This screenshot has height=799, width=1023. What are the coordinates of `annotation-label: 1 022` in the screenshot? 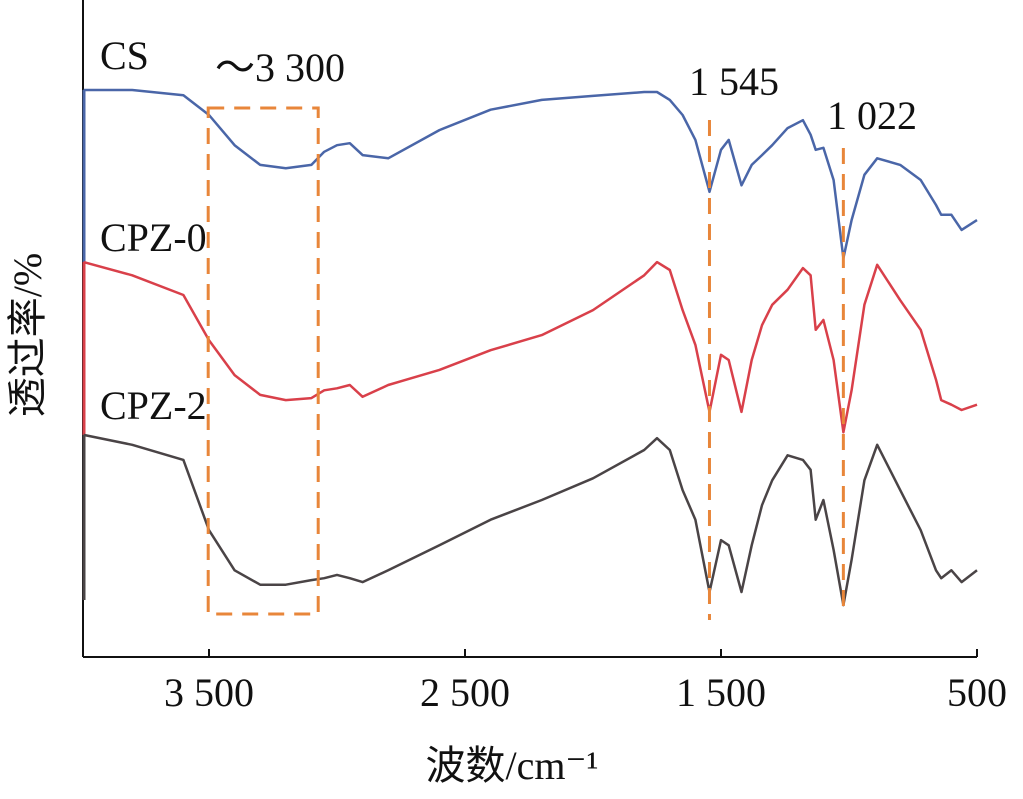 It's located at (872, 115).